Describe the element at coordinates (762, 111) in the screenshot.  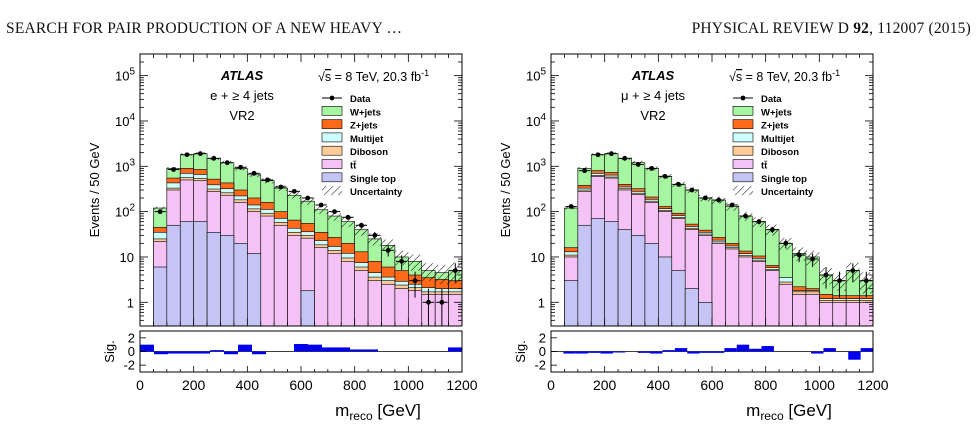
I see `legend-item-w-jets: W+jets` at that location.